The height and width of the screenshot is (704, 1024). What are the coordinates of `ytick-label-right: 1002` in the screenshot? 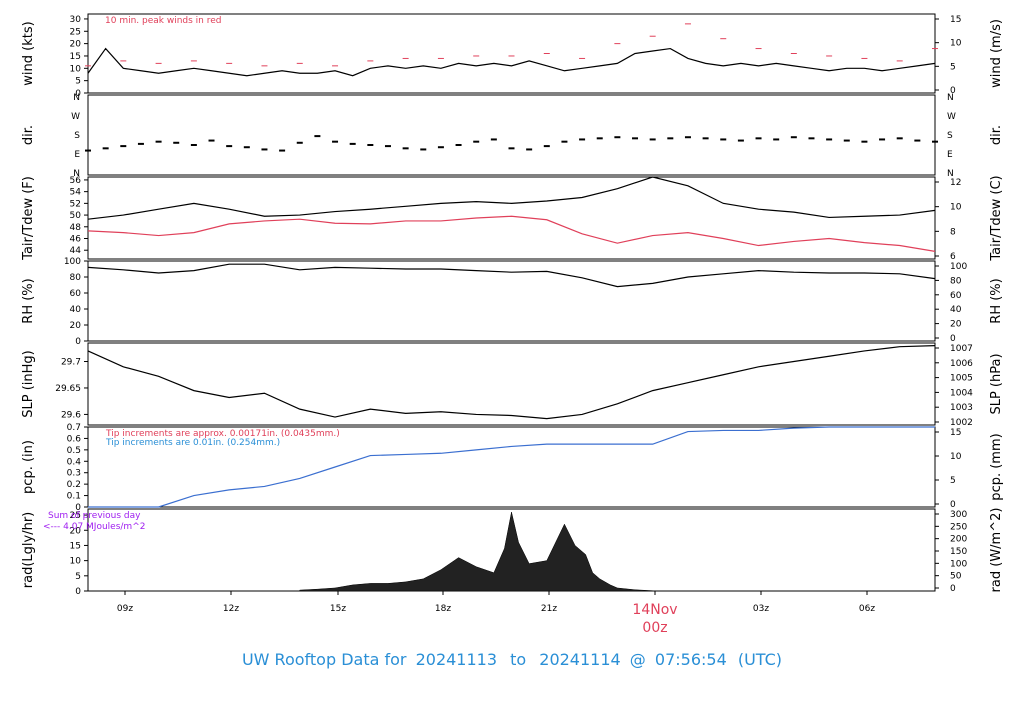 It's located at (961, 423).